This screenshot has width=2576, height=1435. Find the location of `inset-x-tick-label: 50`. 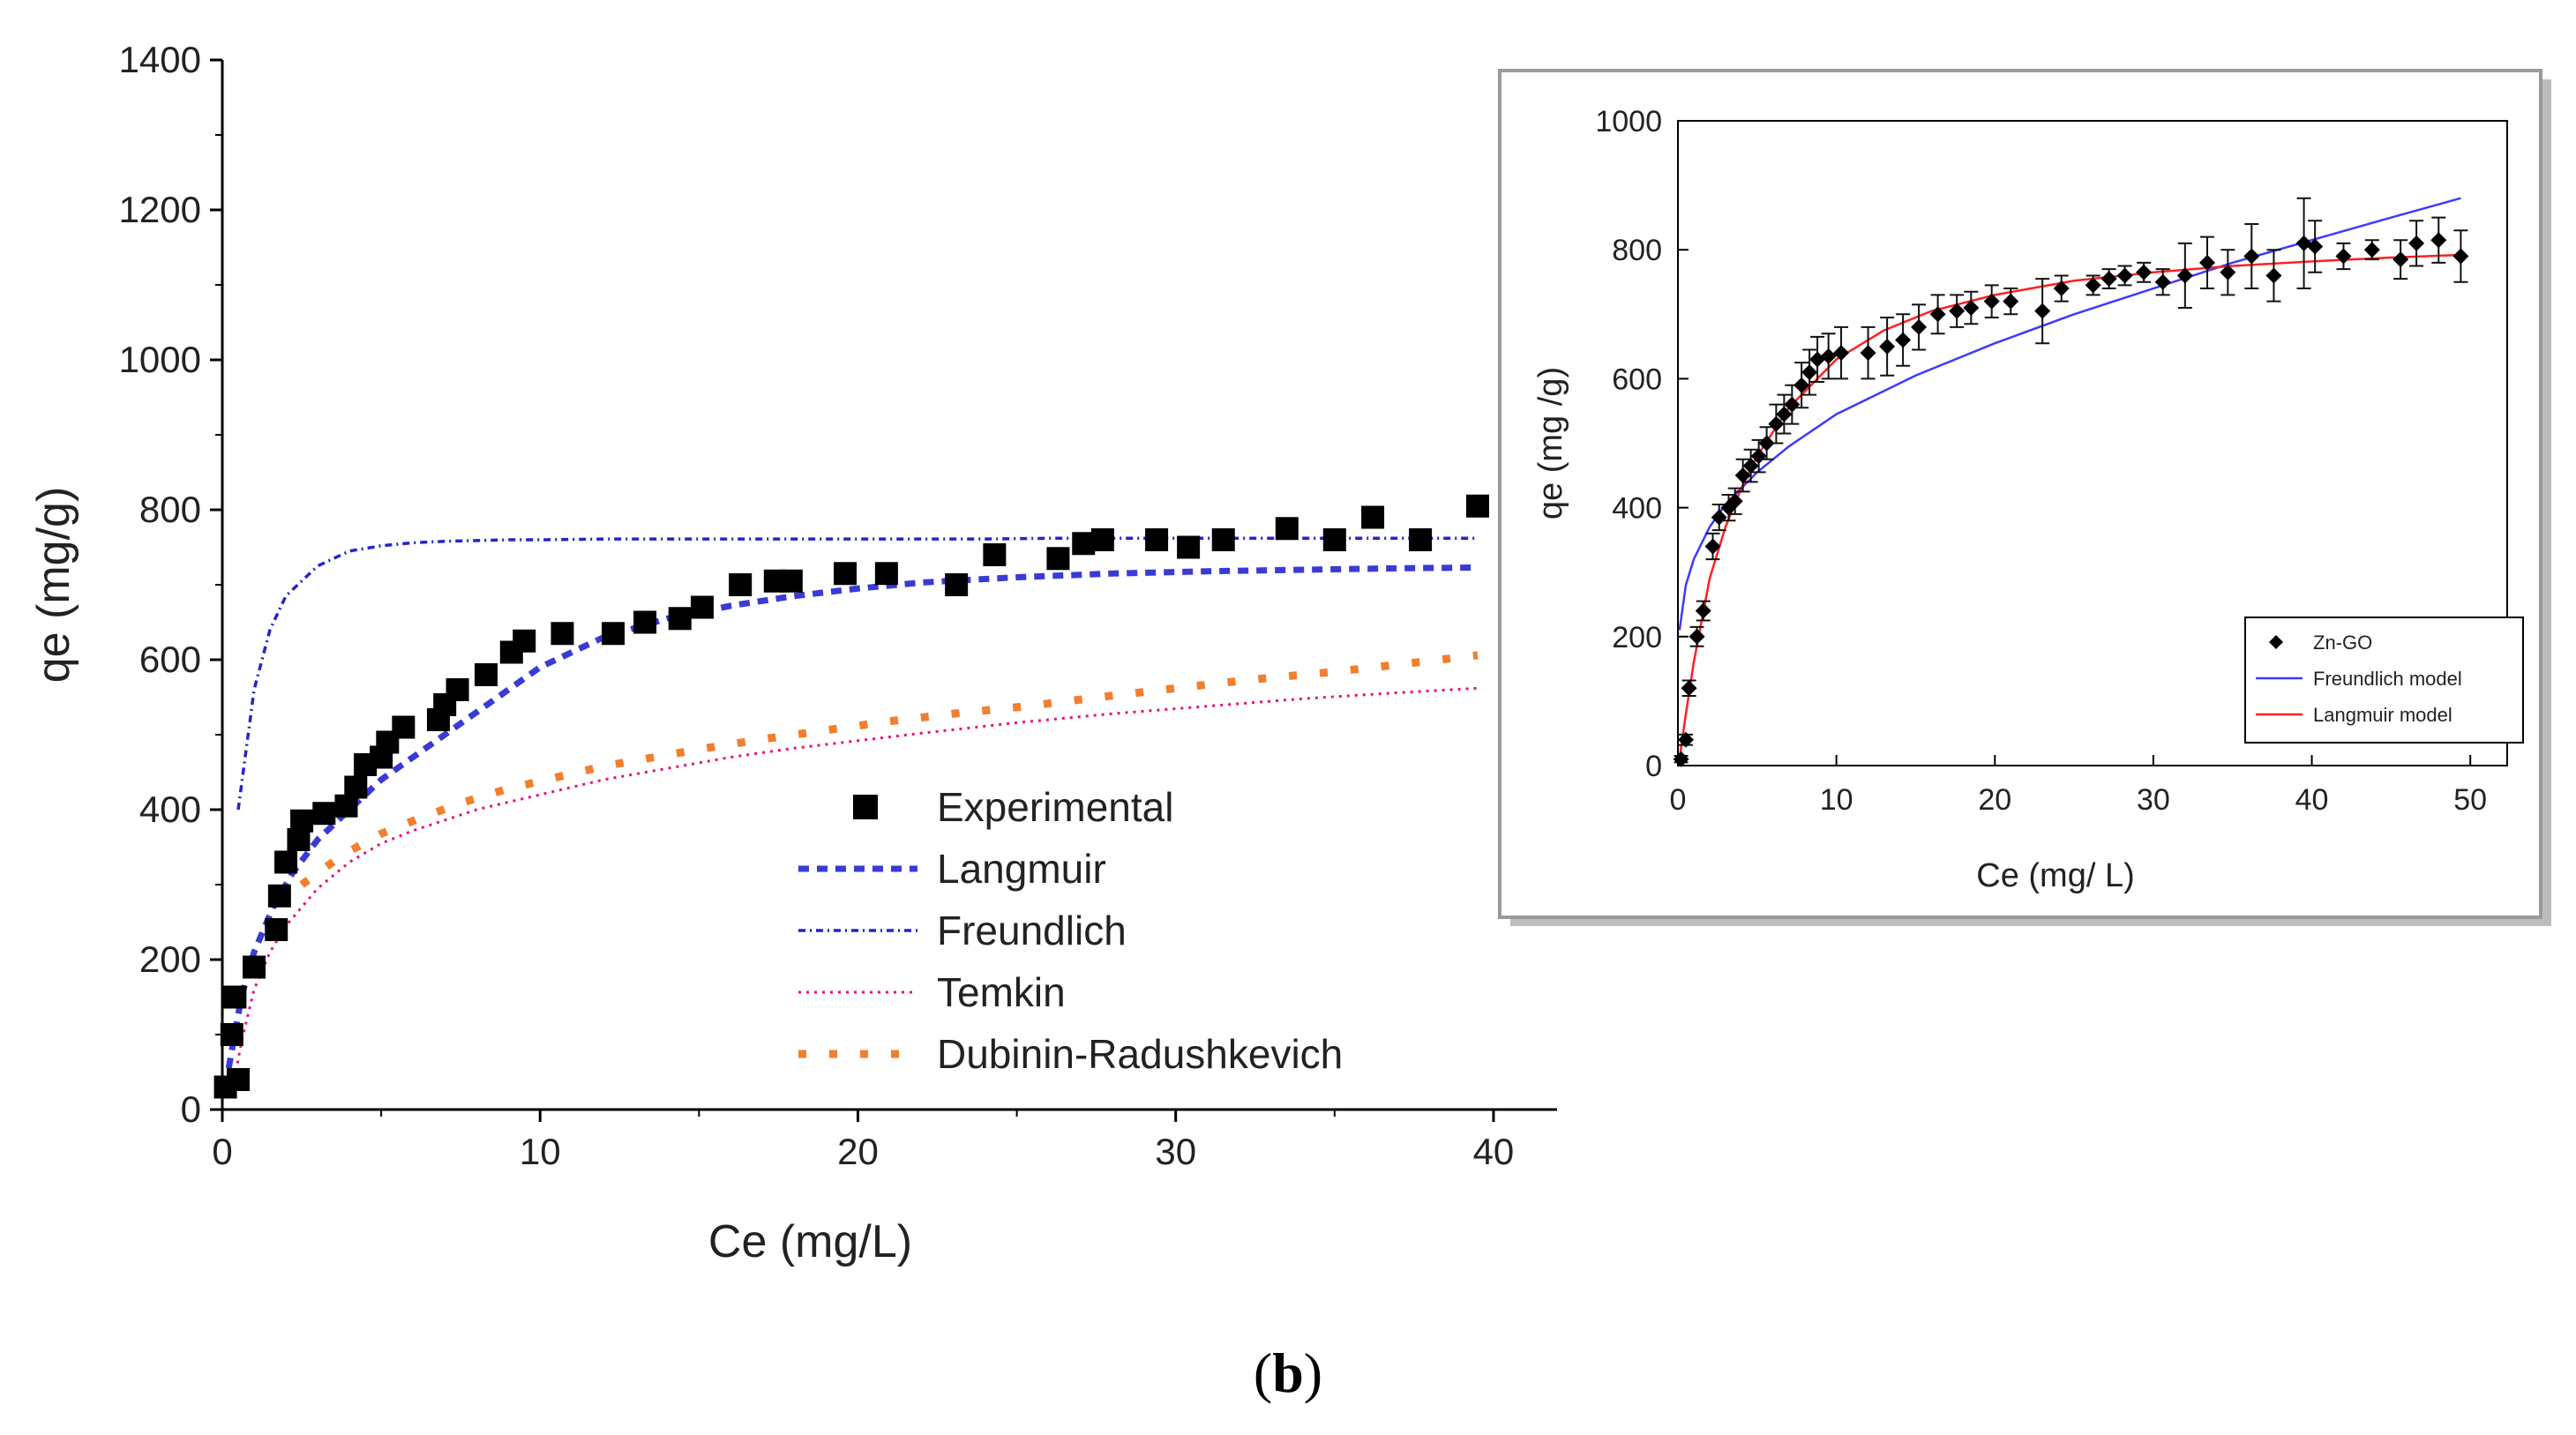

inset-x-tick-label: 50 is located at coordinates (2470, 800).